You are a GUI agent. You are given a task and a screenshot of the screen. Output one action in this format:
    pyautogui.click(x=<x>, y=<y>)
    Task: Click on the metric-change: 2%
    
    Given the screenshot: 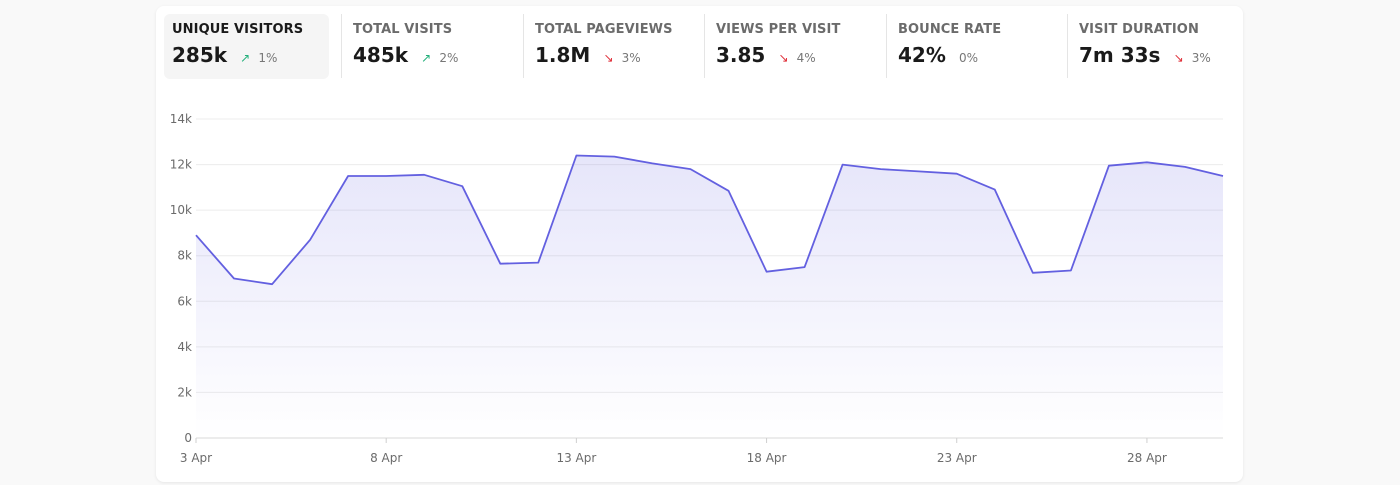 What is the action you would take?
    pyautogui.click(x=449, y=58)
    